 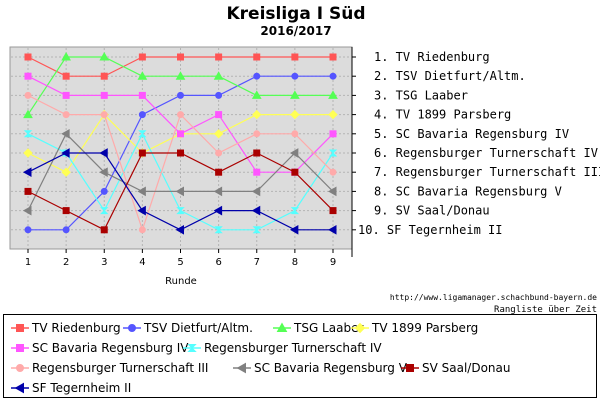 What do you see at coordinates (295, 31) in the screenshot?
I see `chart-subtitle: 2016/2017` at bounding box center [295, 31].